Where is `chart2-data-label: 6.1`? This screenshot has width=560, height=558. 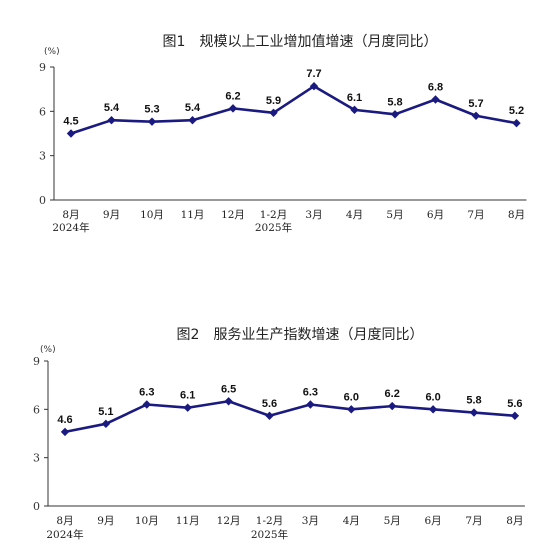 chart2-data-label: 6.1 is located at coordinates (187, 396).